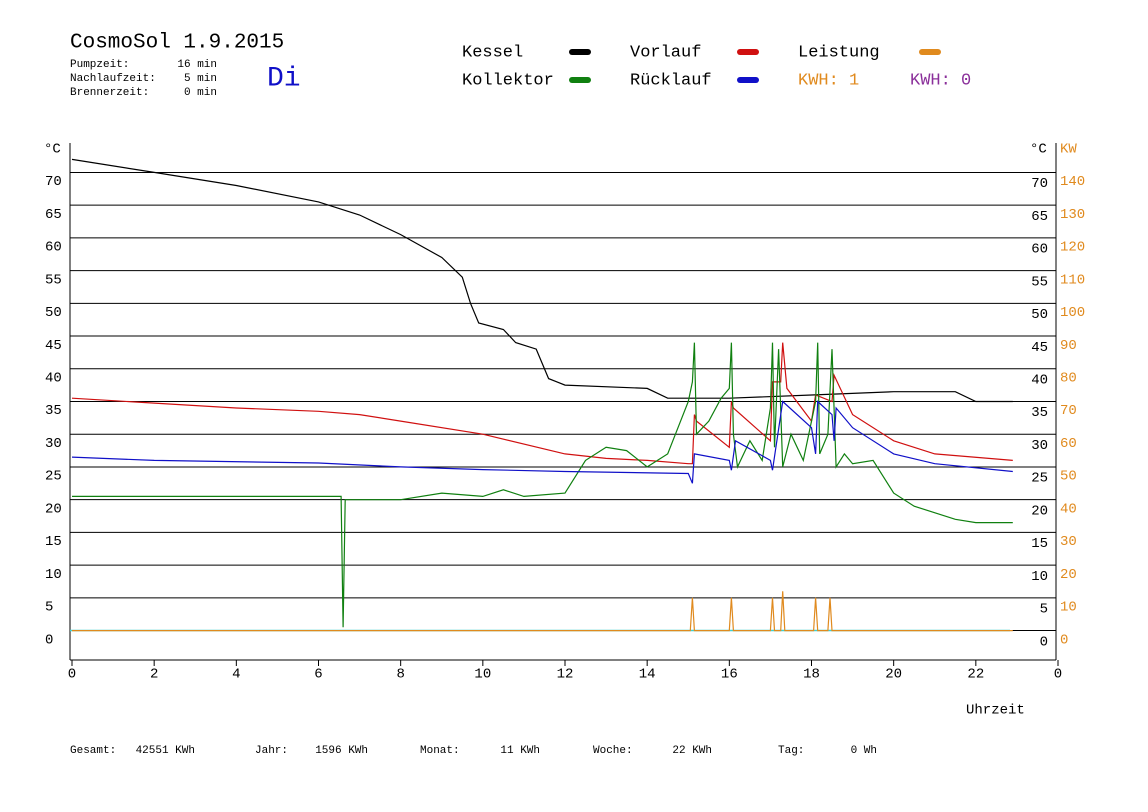  What do you see at coordinates (1068, 542) in the screenshot?
I see `y2-kw-tick-label: 30` at bounding box center [1068, 542].